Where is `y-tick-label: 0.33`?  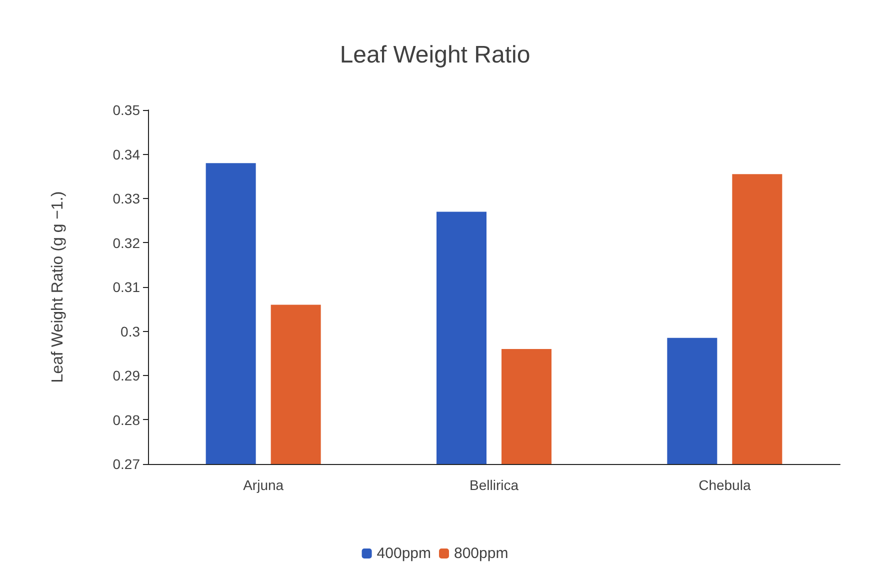
y-tick-label: 0.33 is located at coordinates (126, 198).